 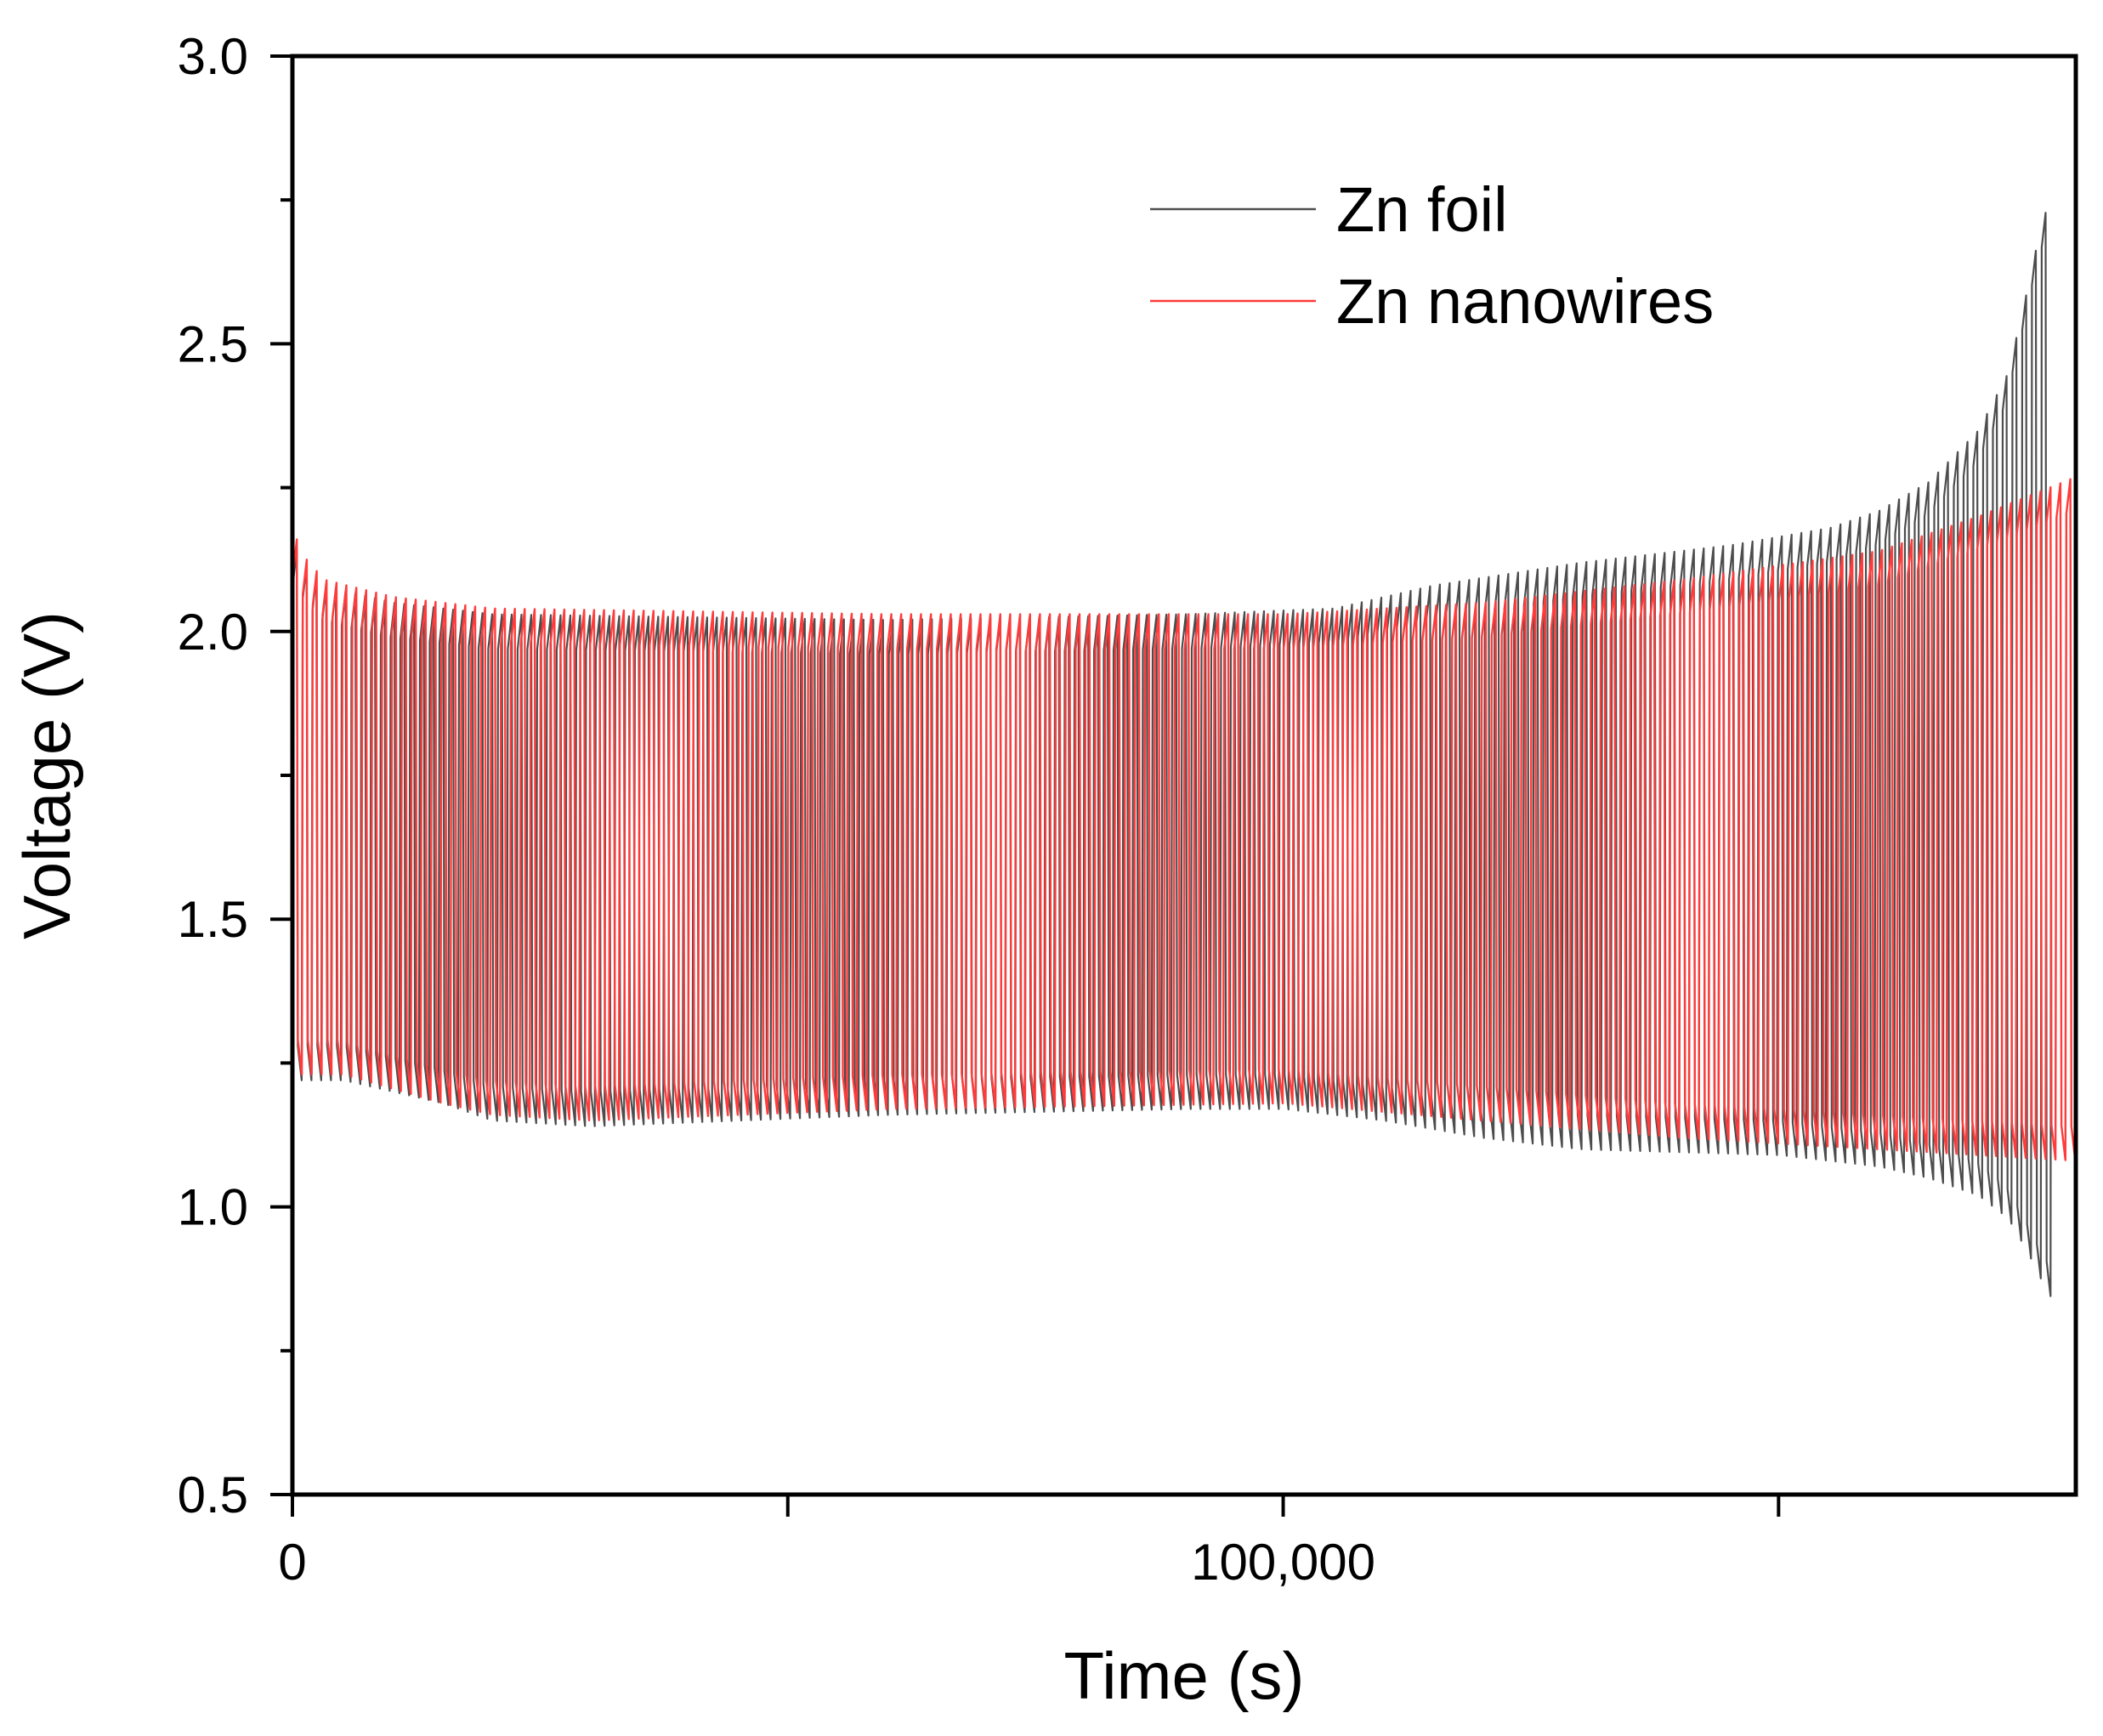 What do you see at coordinates (1183, 1676) in the screenshot?
I see `x-axis-title: Time (s)` at bounding box center [1183, 1676].